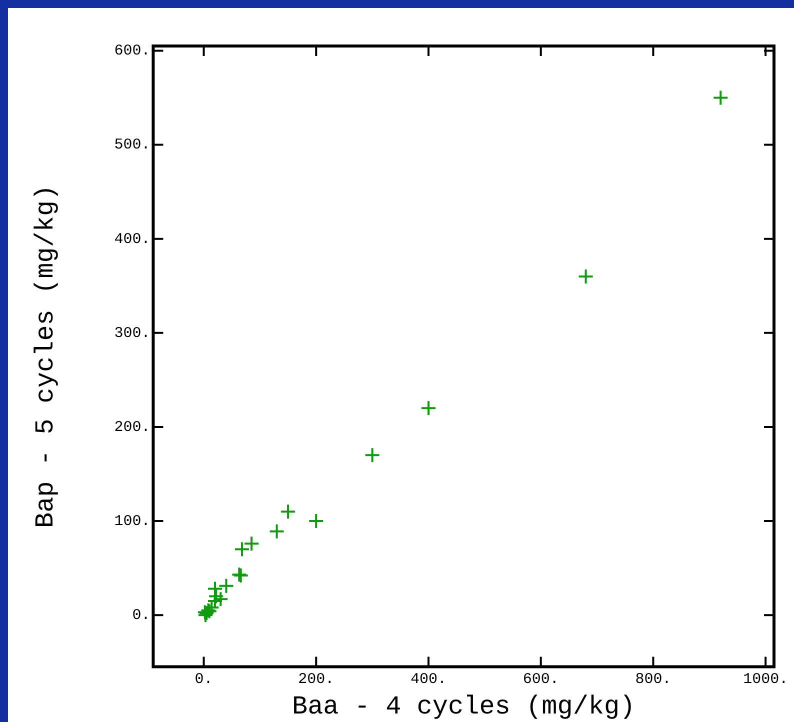 Image resolution: width=794 pixels, height=722 pixels. Describe the element at coordinates (540, 679) in the screenshot. I see `x-tick-label: 600.` at that location.